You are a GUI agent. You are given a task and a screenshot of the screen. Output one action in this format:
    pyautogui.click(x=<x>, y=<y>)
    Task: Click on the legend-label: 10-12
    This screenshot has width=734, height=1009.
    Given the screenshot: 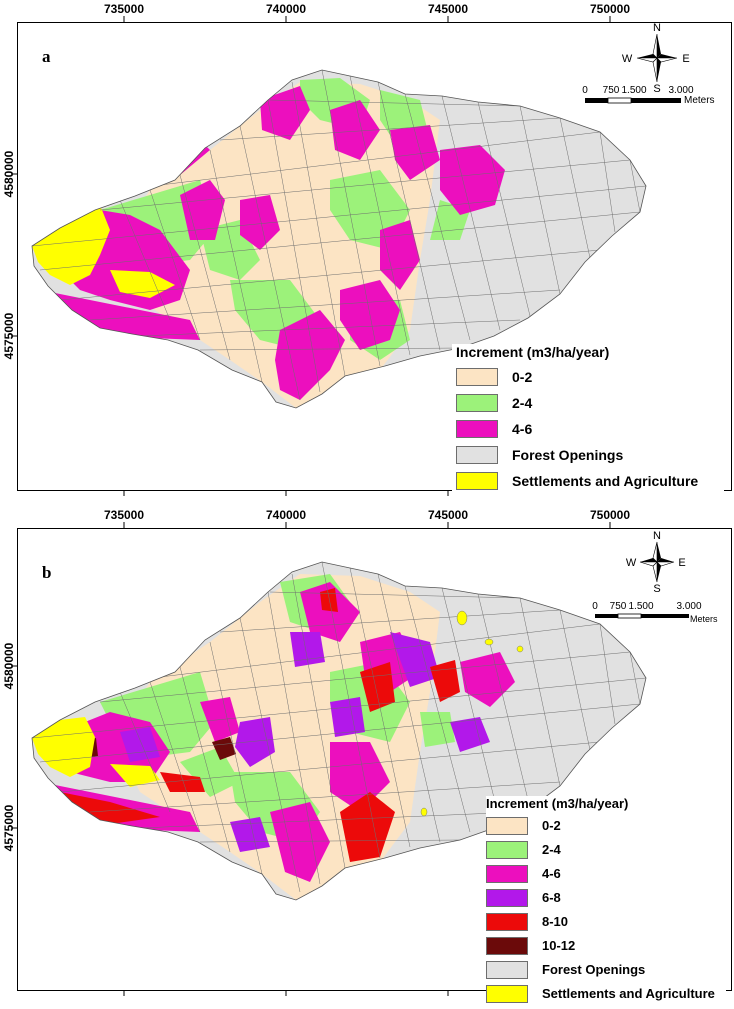 What is the action you would take?
    pyautogui.click(x=559, y=945)
    